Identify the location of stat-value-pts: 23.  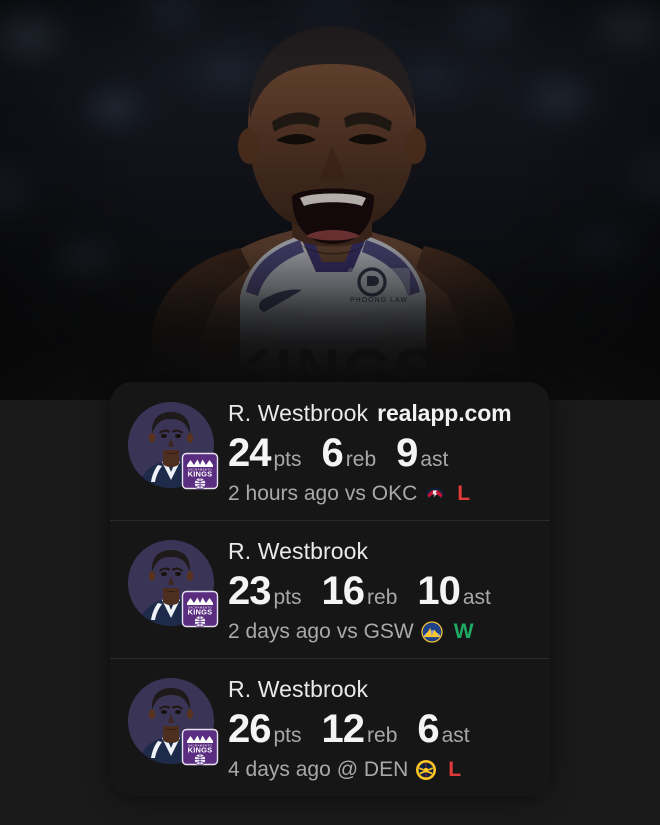
(249, 591).